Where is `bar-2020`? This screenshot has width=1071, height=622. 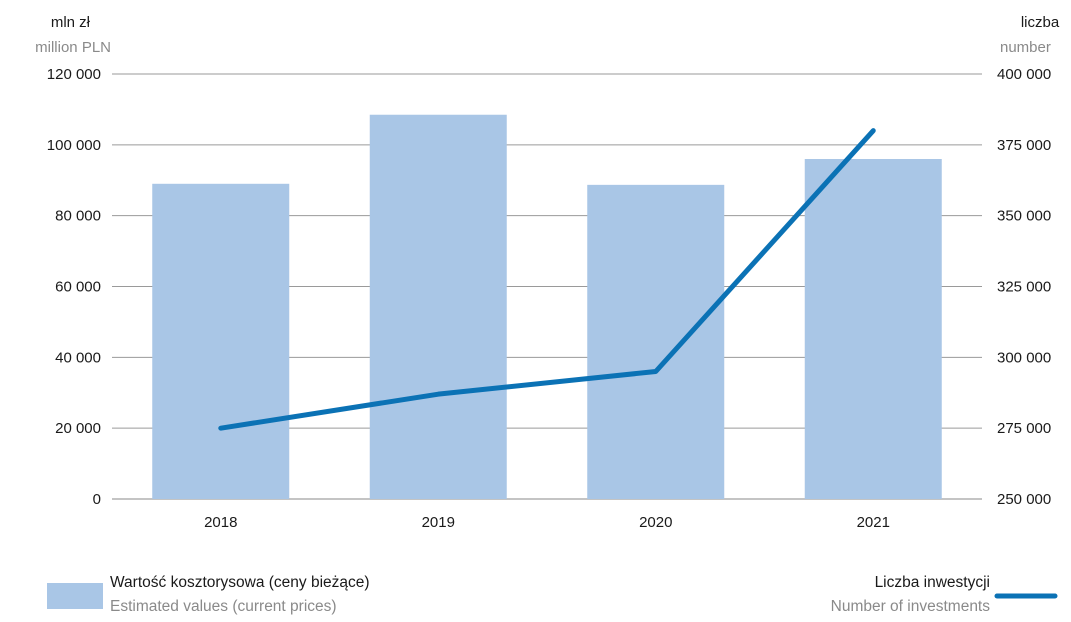
bar-2020 is located at coordinates (655, 342).